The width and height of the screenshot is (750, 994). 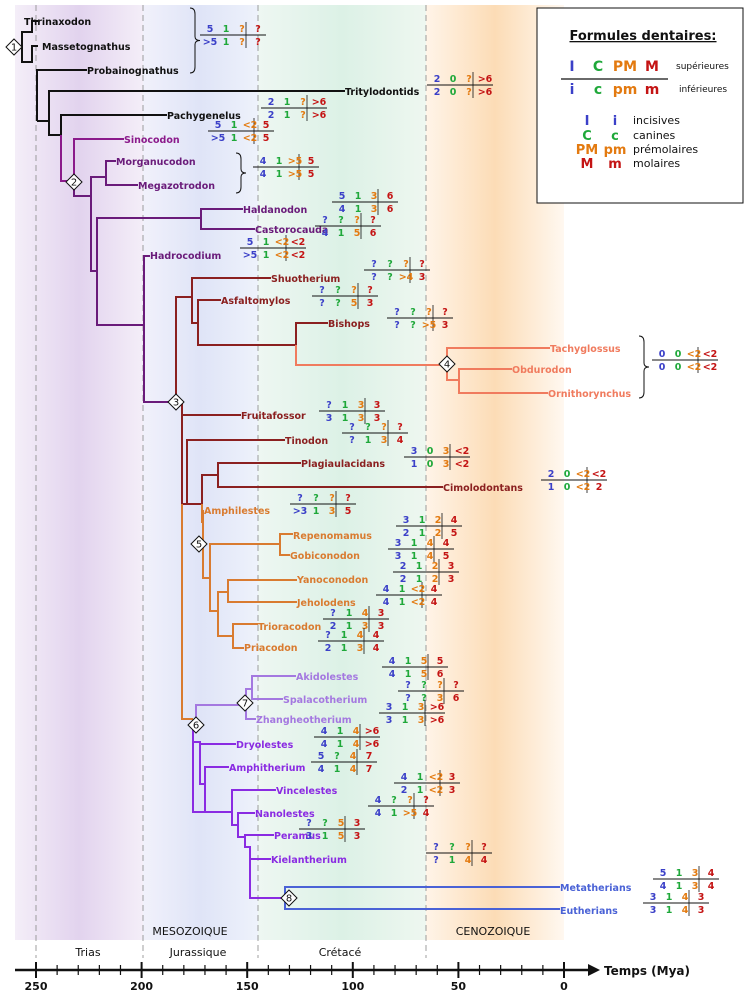 I want to click on formula-upper-value: 0, so click(x=567, y=474).